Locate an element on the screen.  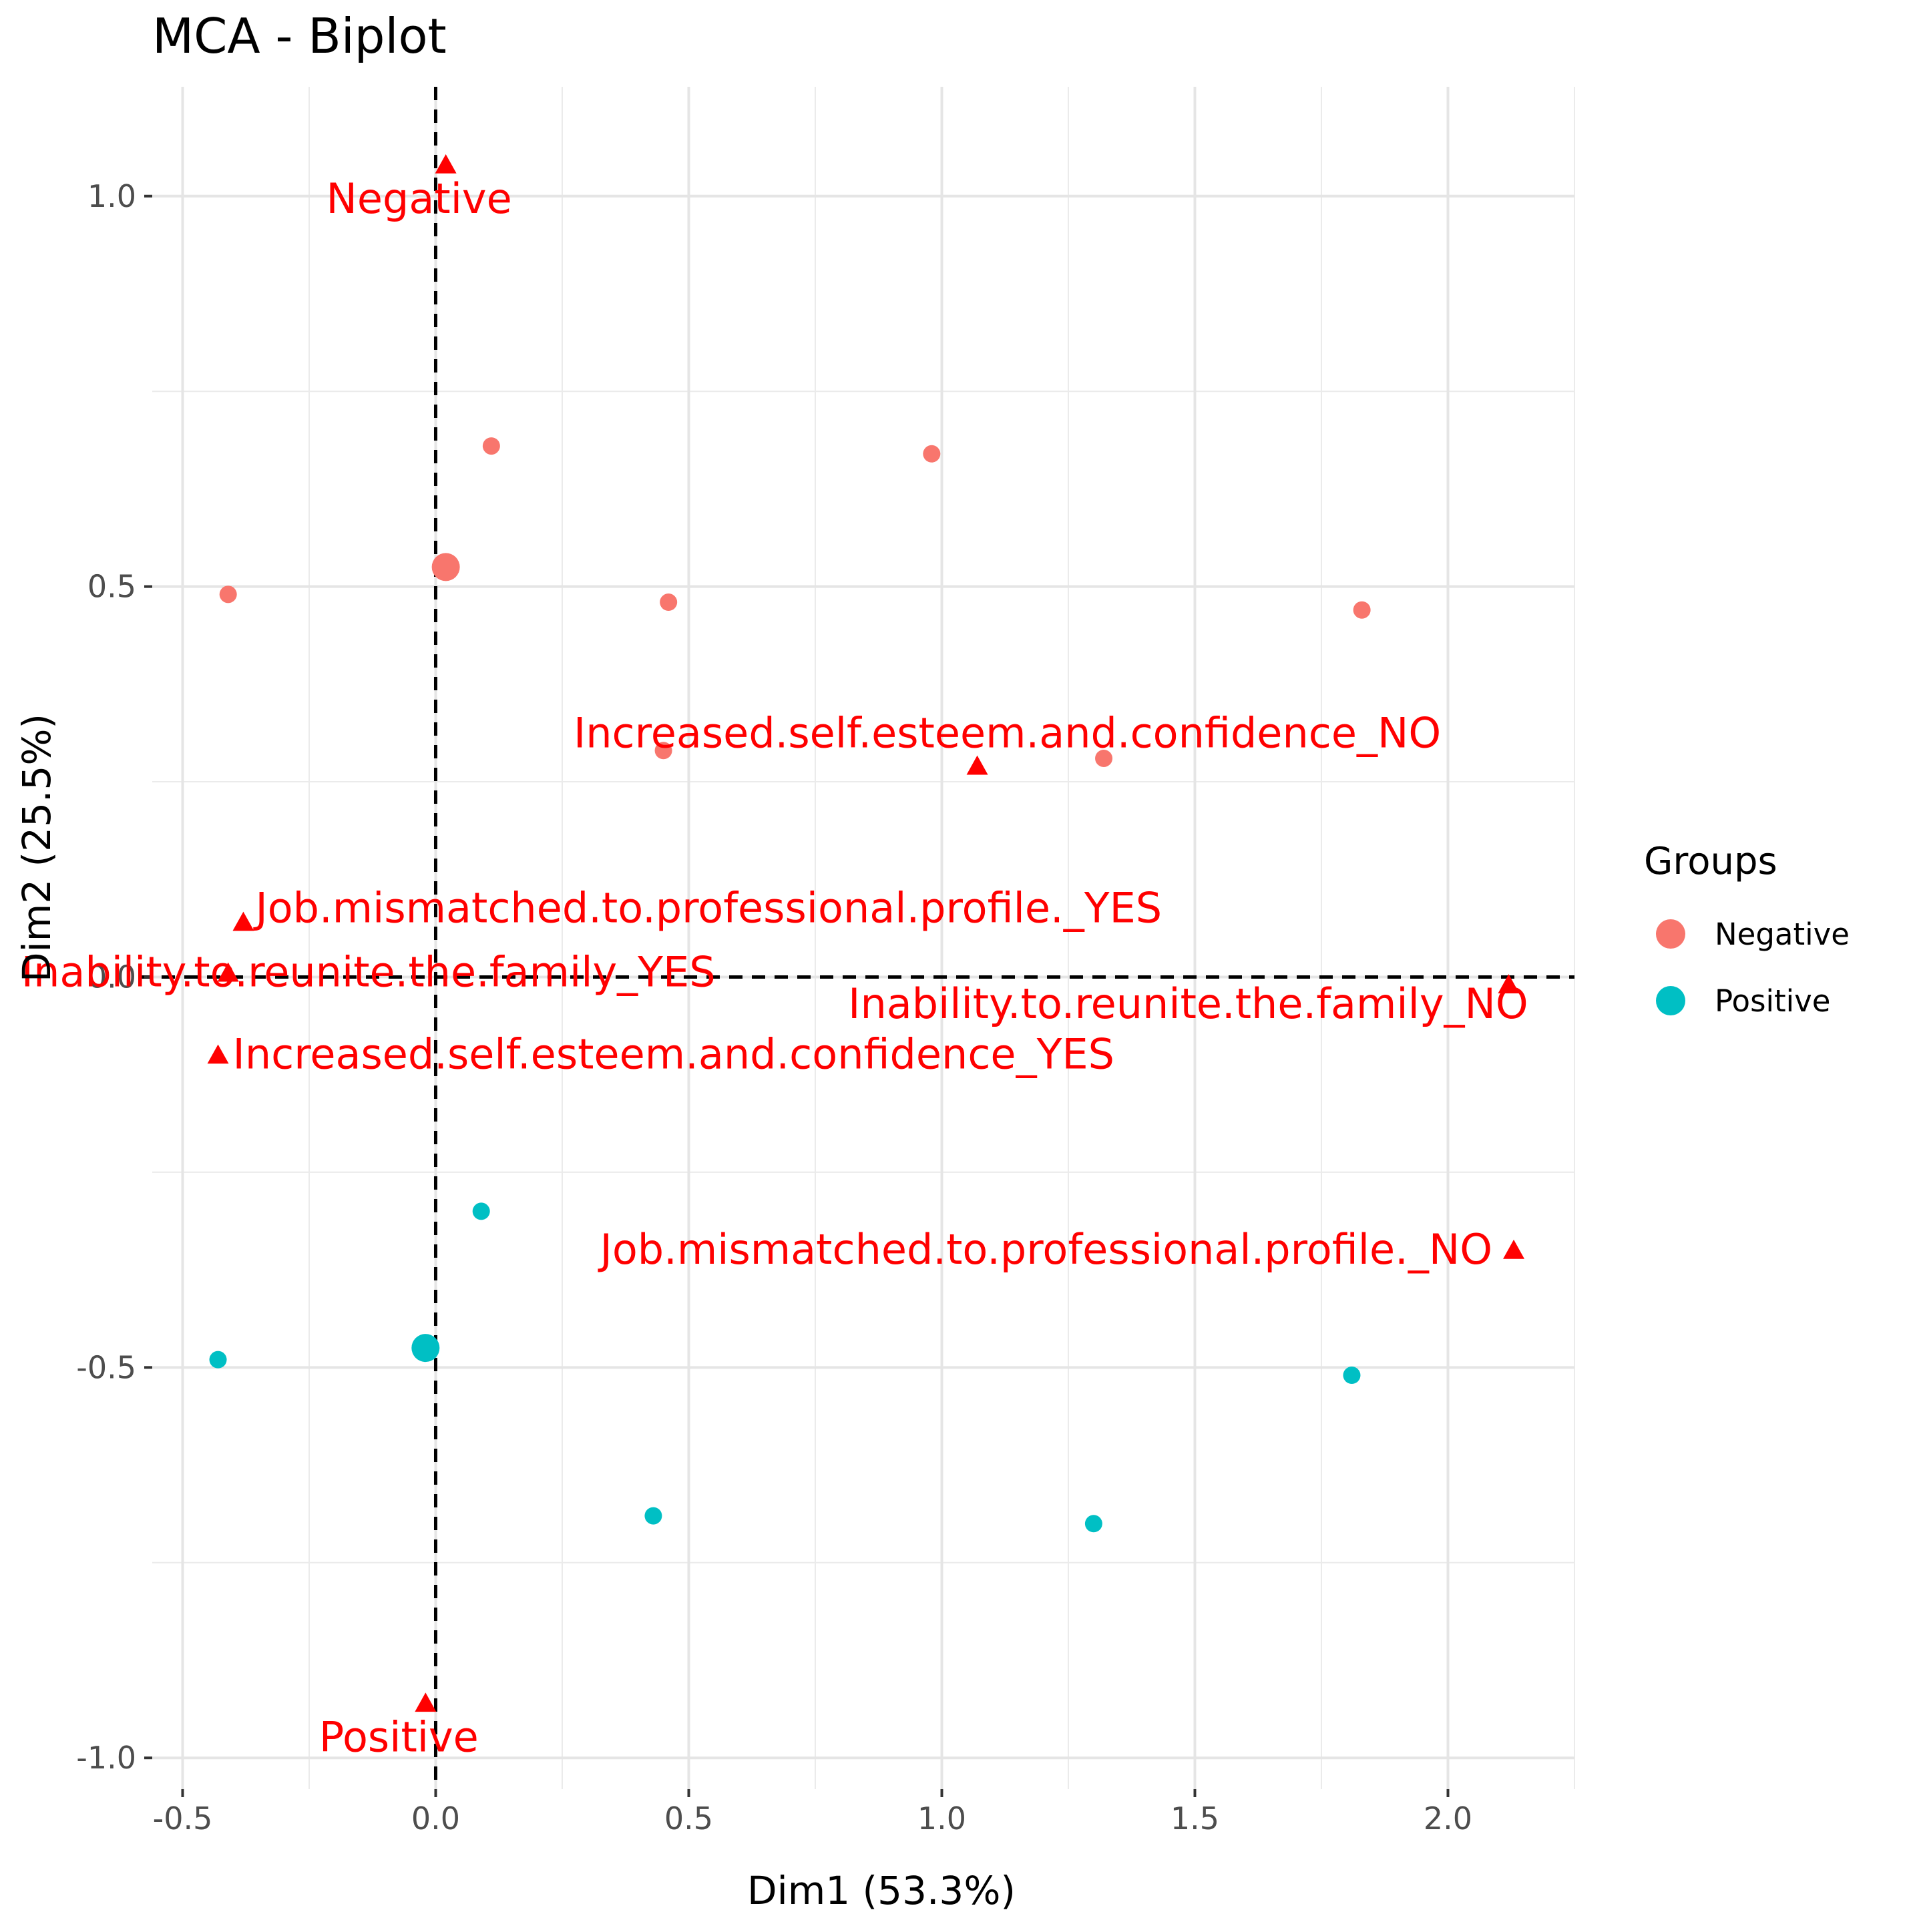
x-axis-title: Dim1 (53.3%) is located at coordinates (881, 1890).